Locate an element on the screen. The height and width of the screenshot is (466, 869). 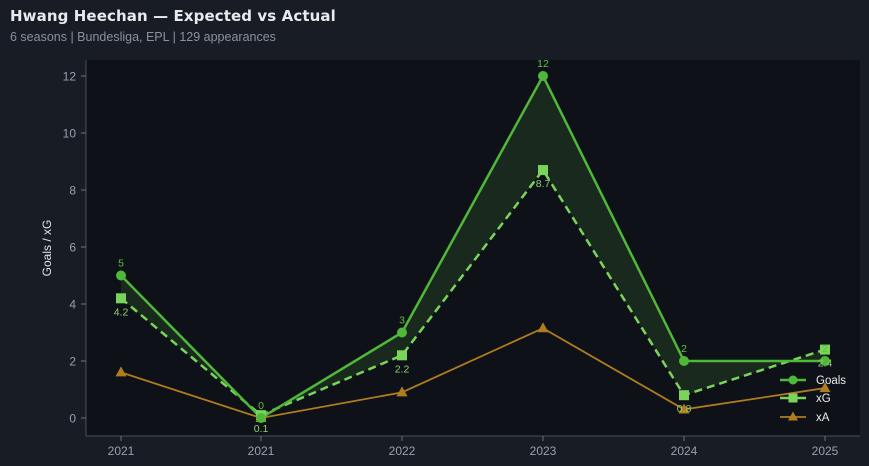
xg-value-label: 8.7 is located at coordinates (543, 184).